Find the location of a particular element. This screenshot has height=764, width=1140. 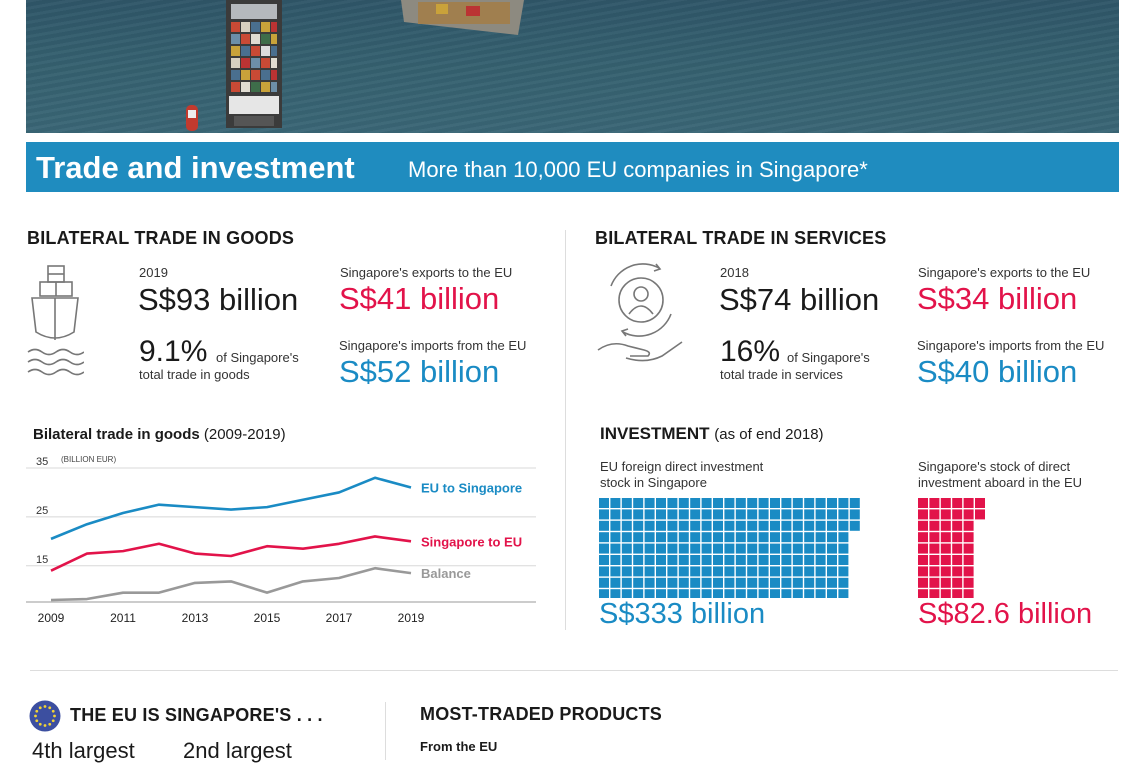

goods-imports-label: Singapore's imports from the EU is located at coordinates (433, 345).